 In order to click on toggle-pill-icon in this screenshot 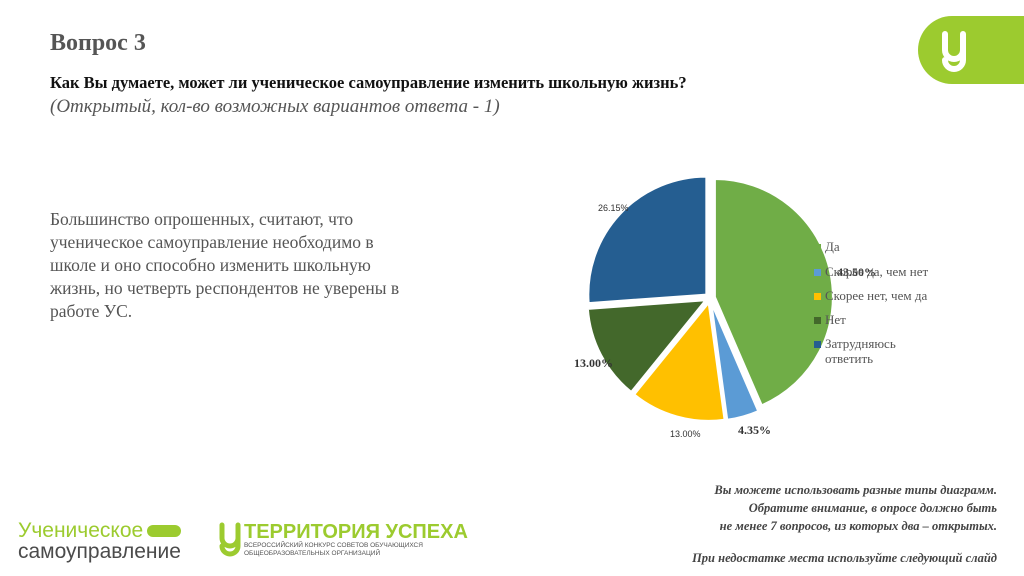, I will do `click(164, 530)`.